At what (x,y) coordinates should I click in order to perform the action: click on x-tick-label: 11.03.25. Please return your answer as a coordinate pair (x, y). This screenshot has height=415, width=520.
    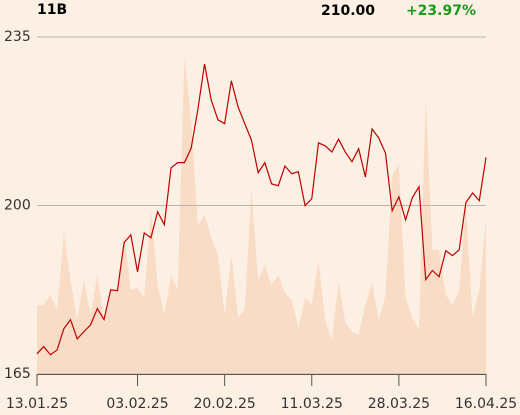
    Looking at the image, I should click on (312, 404).